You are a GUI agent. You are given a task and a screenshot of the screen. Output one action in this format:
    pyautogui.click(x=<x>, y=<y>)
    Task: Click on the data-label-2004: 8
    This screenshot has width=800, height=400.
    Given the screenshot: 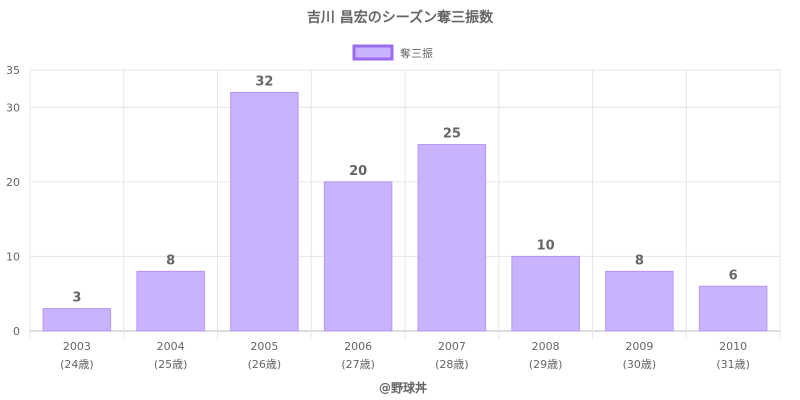 What is the action you would take?
    pyautogui.click(x=170, y=260)
    